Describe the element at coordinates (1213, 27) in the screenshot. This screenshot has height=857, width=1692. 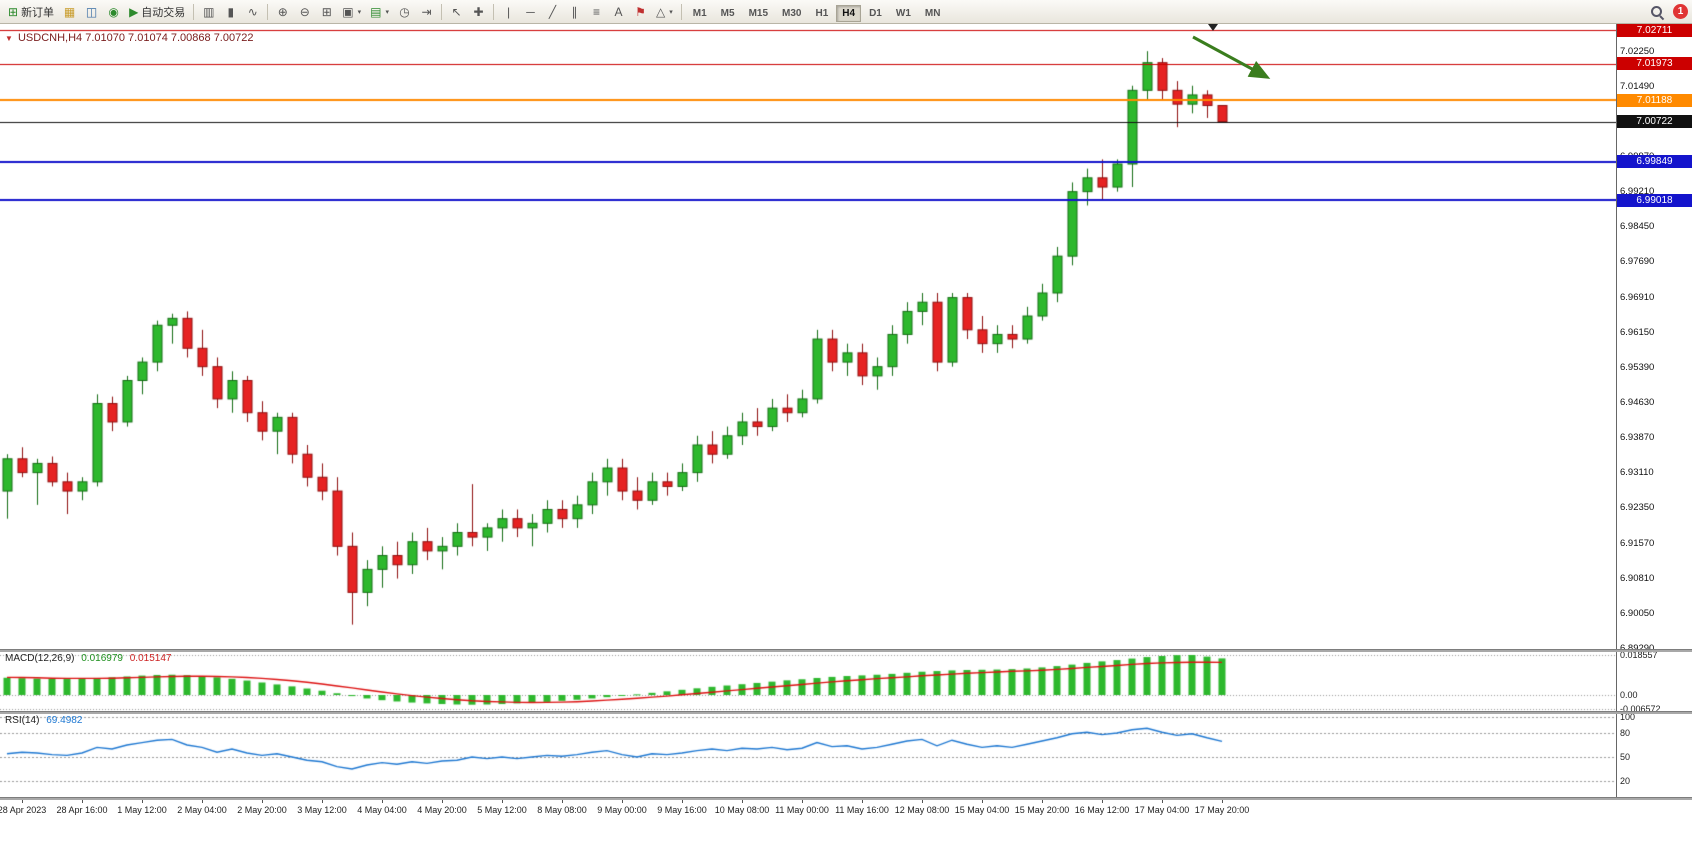
I see `chart-shift-marker` at that location.